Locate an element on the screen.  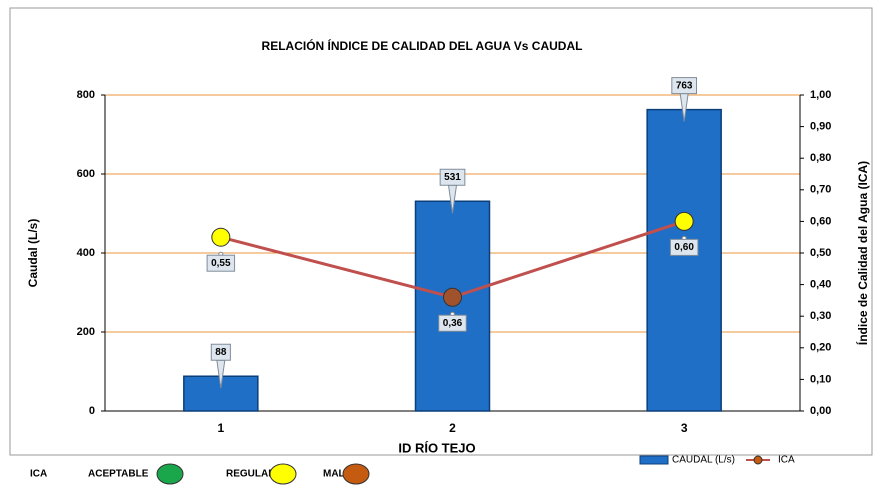
ica-legend-label: REGULAR is located at coordinates (251, 474).